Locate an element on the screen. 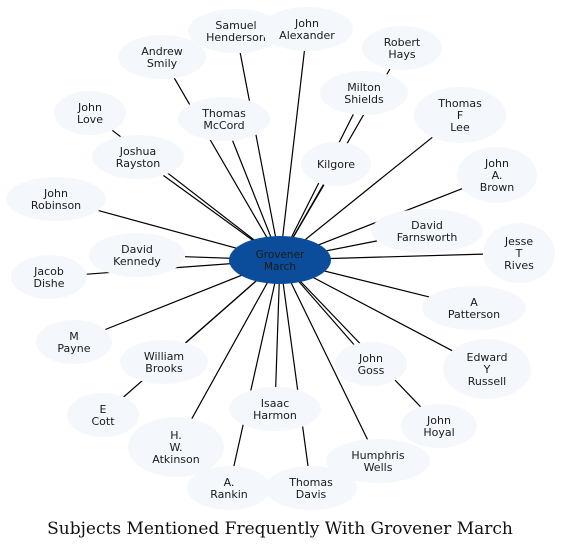 This screenshot has height=550, width=561. node-kilgore: Kilgore is located at coordinates (336, 164).